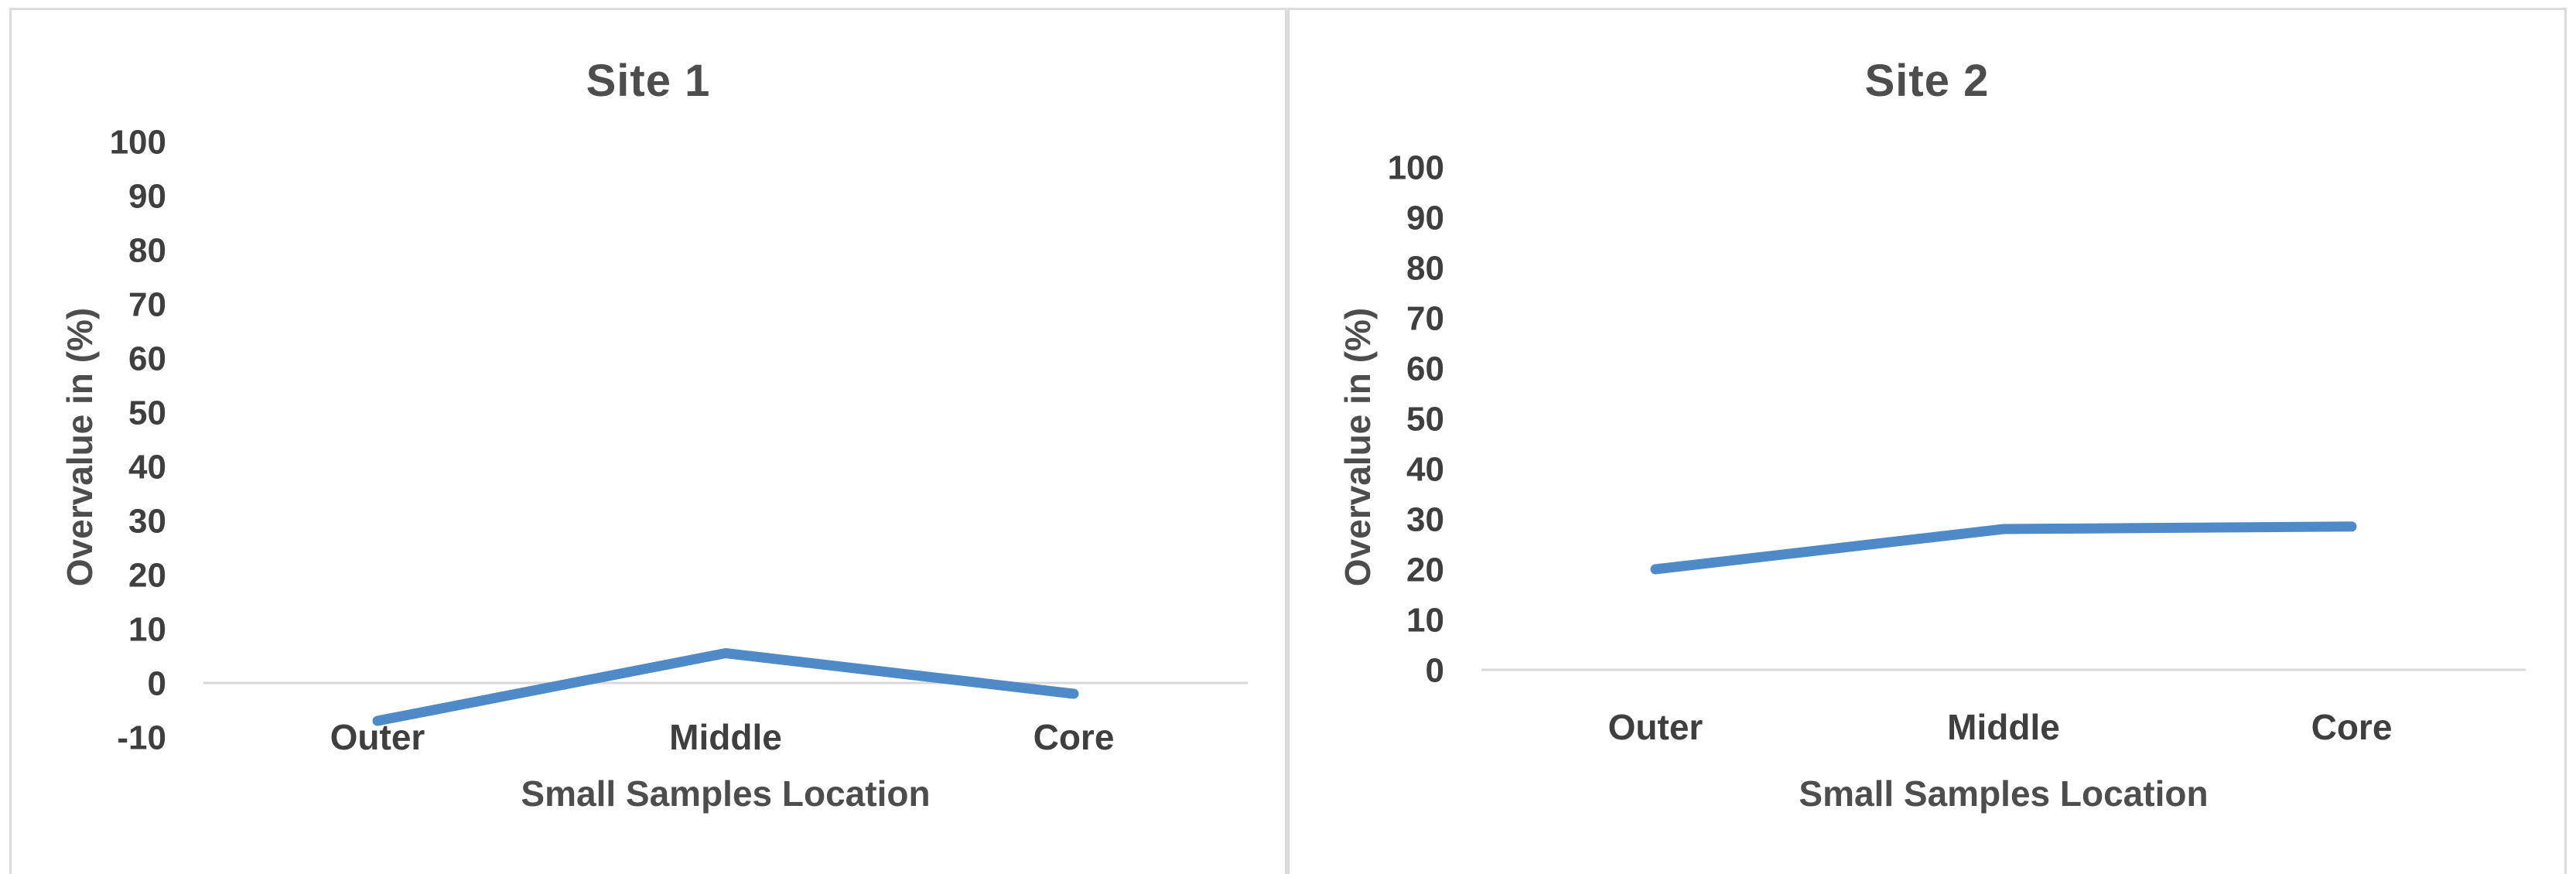 This screenshot has width=2576, height=874. Describe the element at coordinates (1927, 81) in the screenshot. I see `chart-title: Site 2` at that location.